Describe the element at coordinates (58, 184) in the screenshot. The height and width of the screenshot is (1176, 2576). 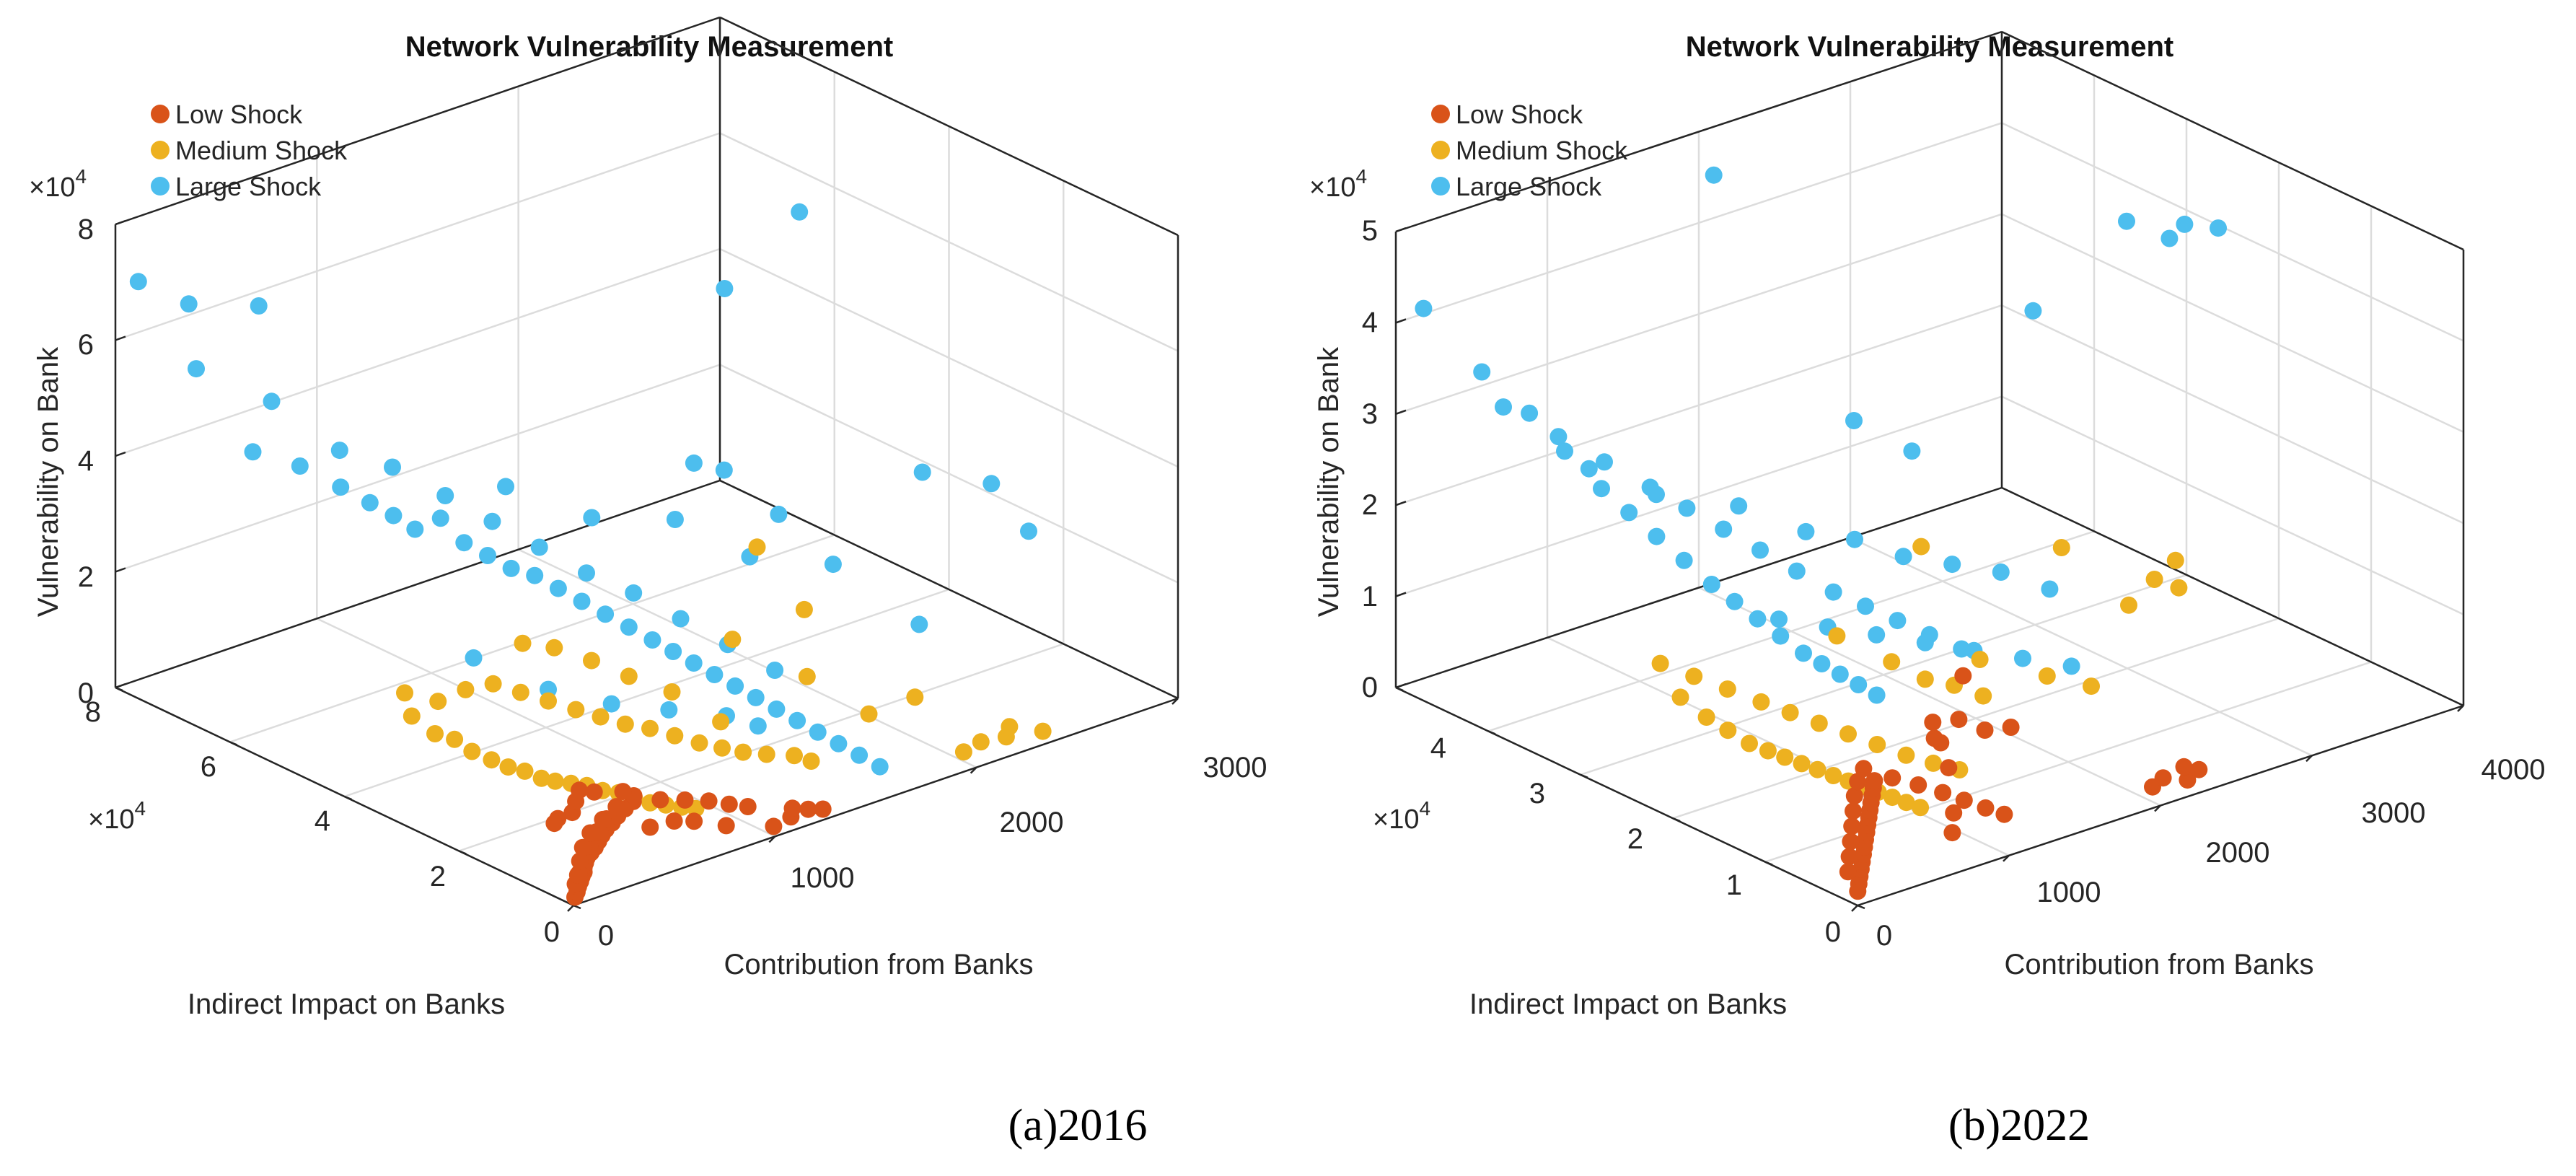
I see `panel-a-z-exponent: ×10⁴` at that location.